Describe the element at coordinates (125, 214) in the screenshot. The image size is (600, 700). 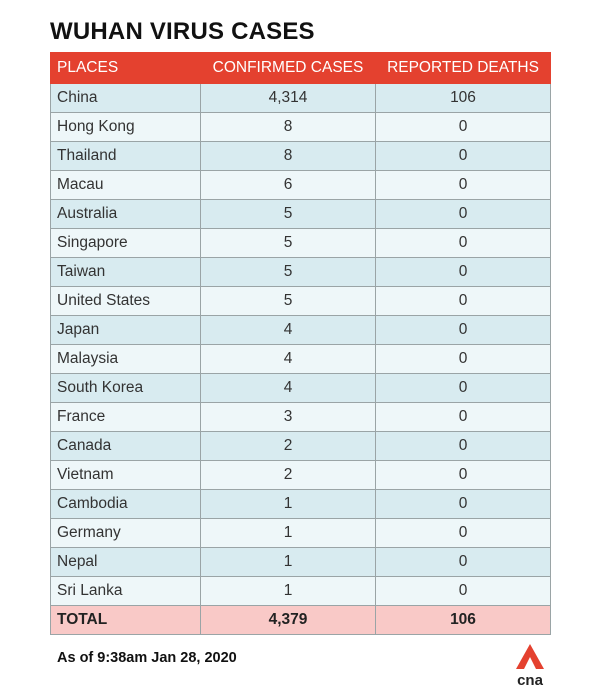
I see `cell-place: Australia` at that location.